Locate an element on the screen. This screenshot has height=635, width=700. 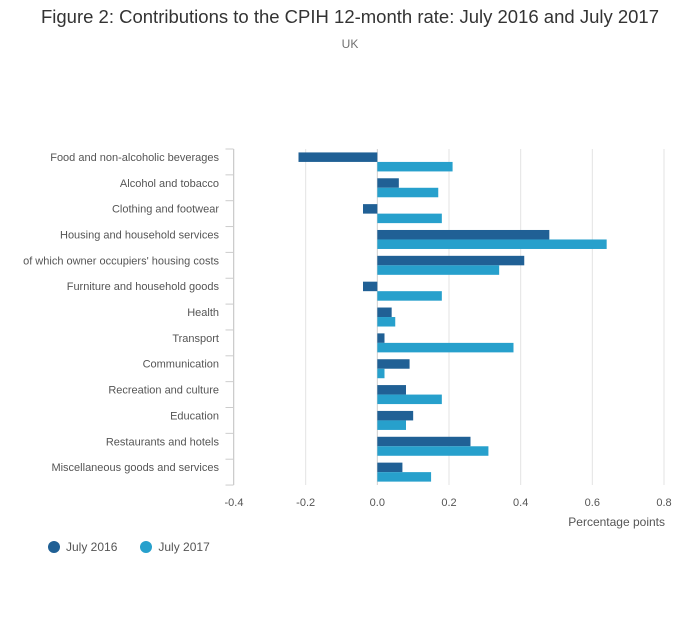
category-label: Transport is located at coordinates (195, 339).